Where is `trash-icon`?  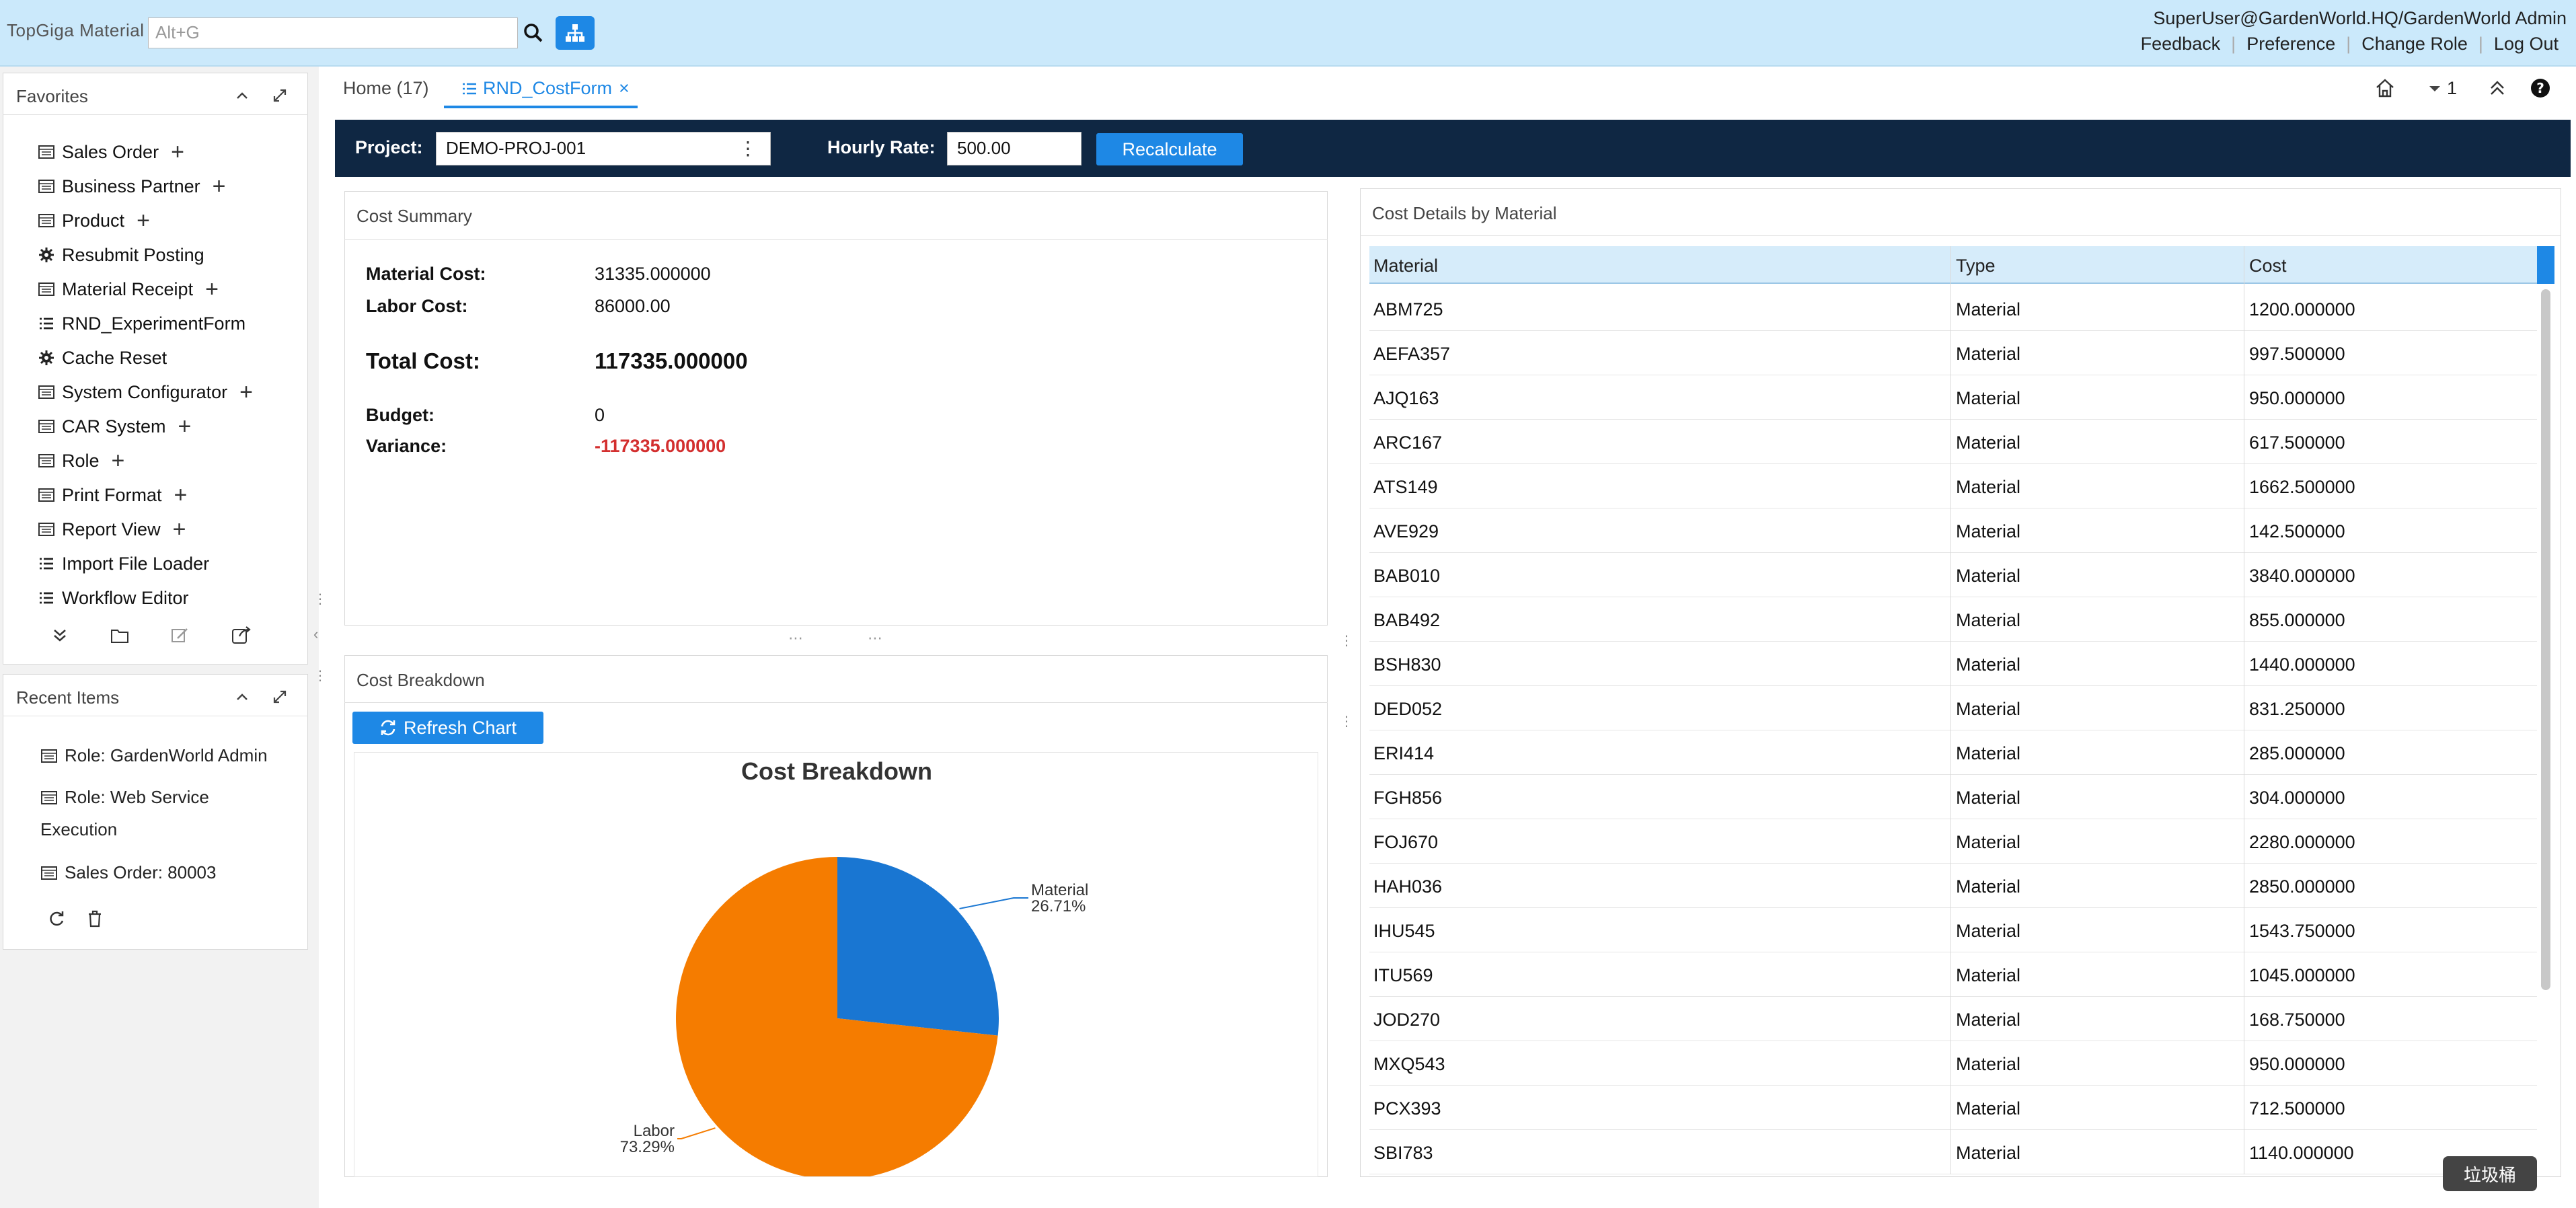 trash-icon is located at coordinates (95, 920).